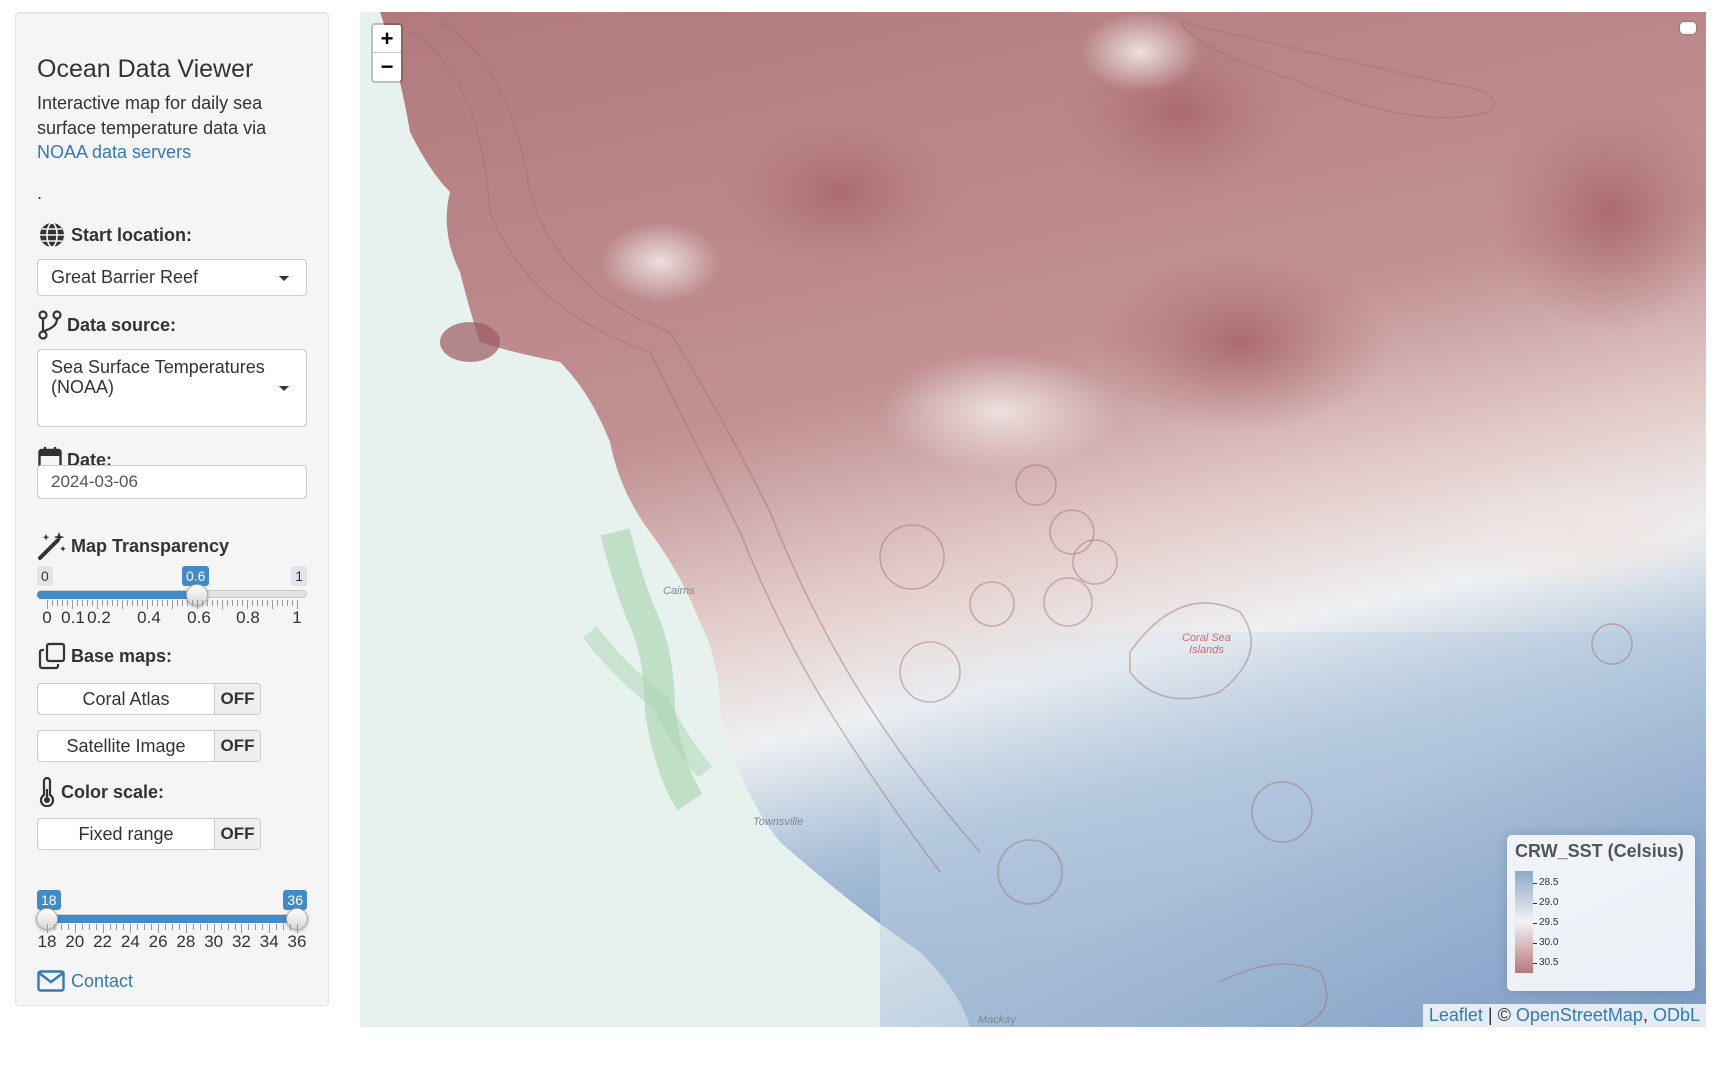 This screenshot has width=1716, height=1072. I want to click on transparency-label: Map Transparency, so click(150, 545).